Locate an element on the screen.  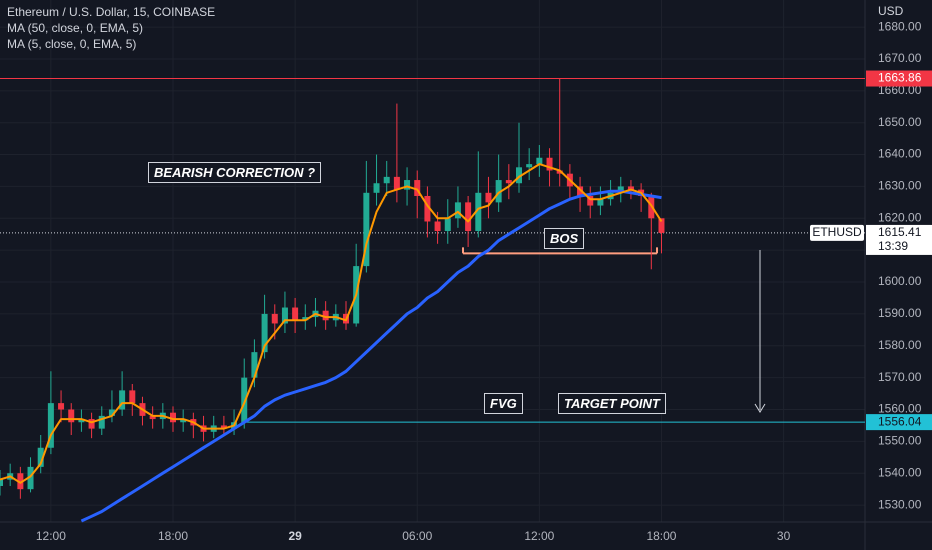
last-price-bg is located at coordinates (899, 239).